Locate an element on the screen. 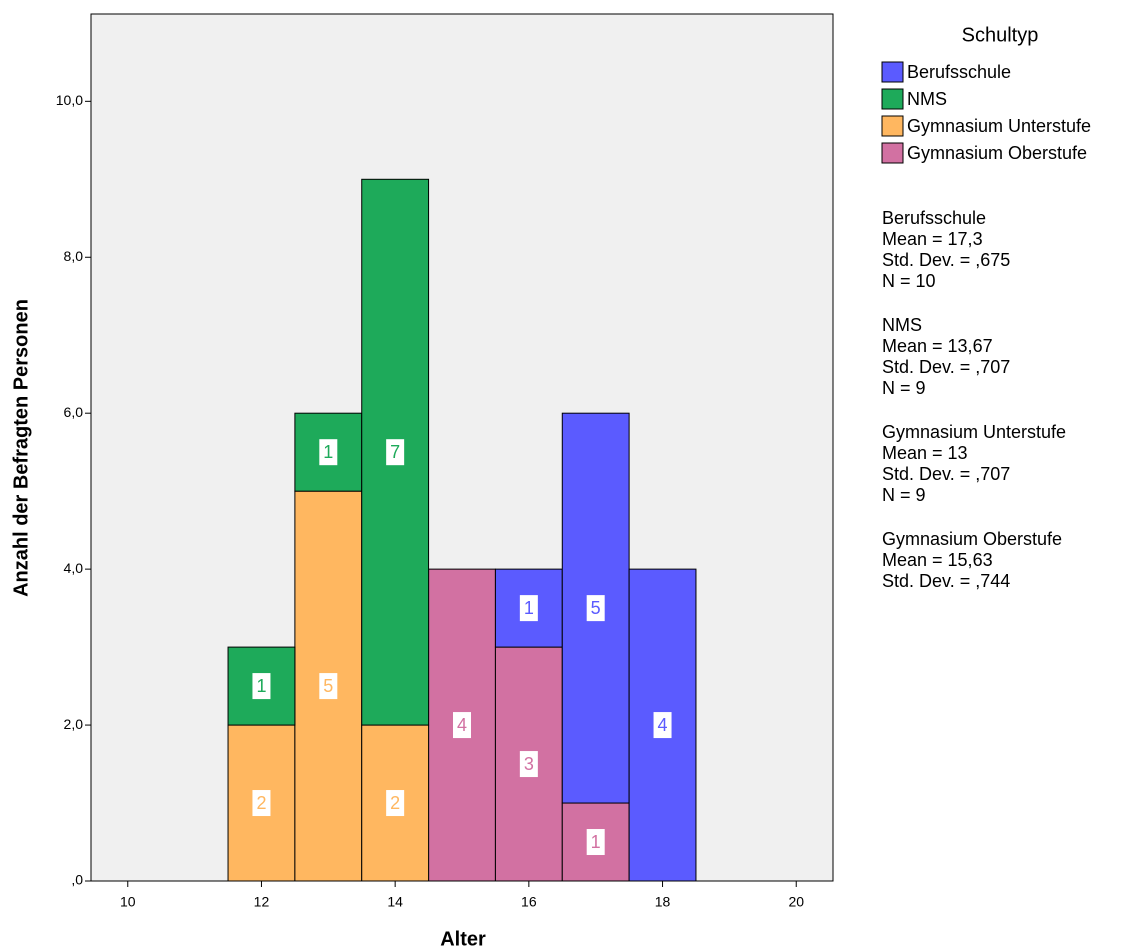  legend-label: Gymnasium Unterstufe is located at coordinates (999, 126).